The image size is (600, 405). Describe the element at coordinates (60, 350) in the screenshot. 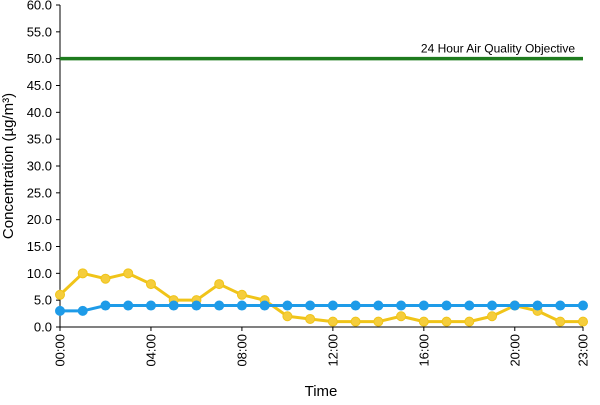

I see `x-tick-label: 00:00` at that location.